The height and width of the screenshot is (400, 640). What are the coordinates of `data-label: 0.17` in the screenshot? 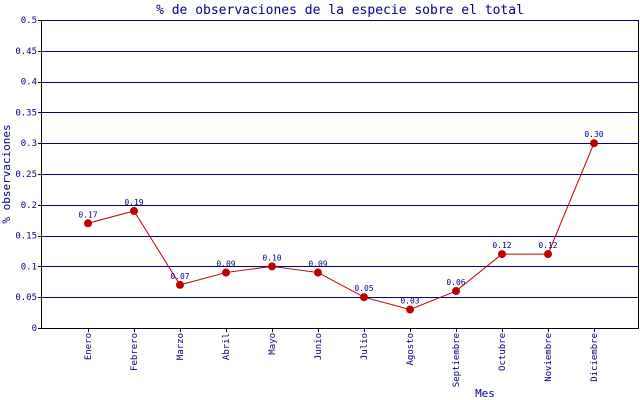 It's located at (87, 214).